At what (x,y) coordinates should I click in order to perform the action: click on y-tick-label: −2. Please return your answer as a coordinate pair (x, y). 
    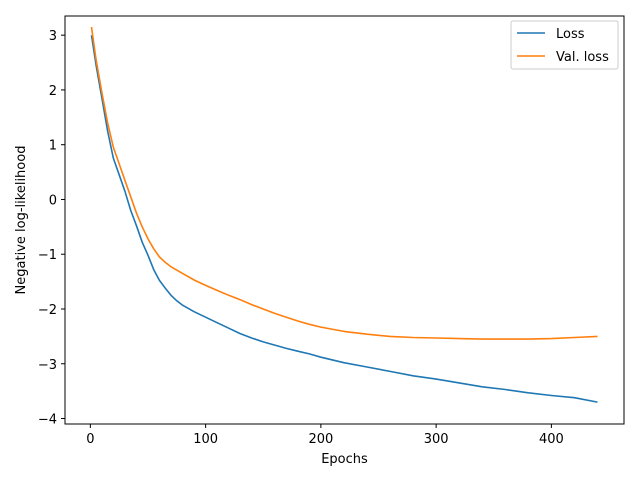
    Looking at the image, I should click on (47, 310).